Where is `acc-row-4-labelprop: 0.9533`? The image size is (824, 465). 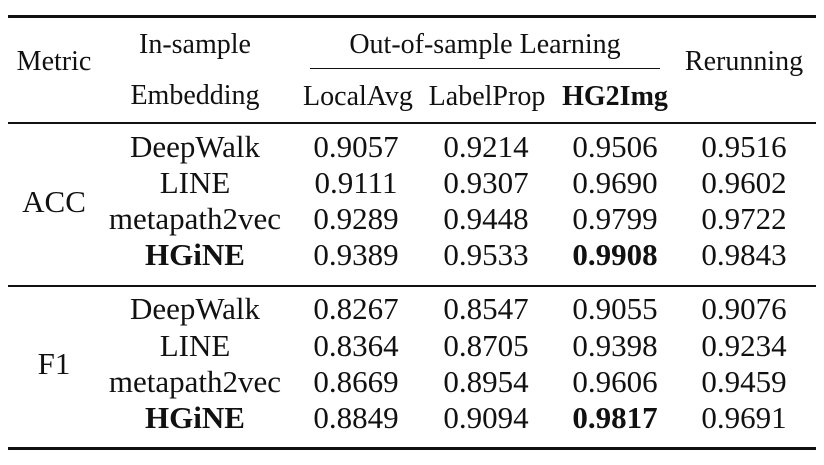 acc-row-4-labelprop: 0.9533 is located at coordinates (486, 254).